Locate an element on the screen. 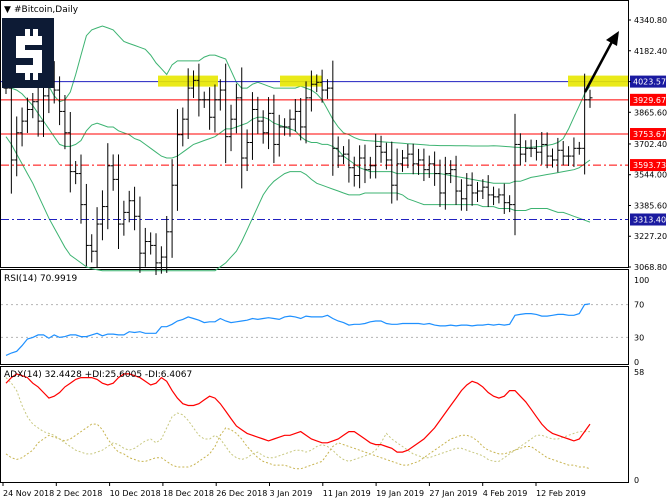 The height and width of the screenshot is (502, 670). level-tag-label: 3929.67 is located at coordinates (649, 100).